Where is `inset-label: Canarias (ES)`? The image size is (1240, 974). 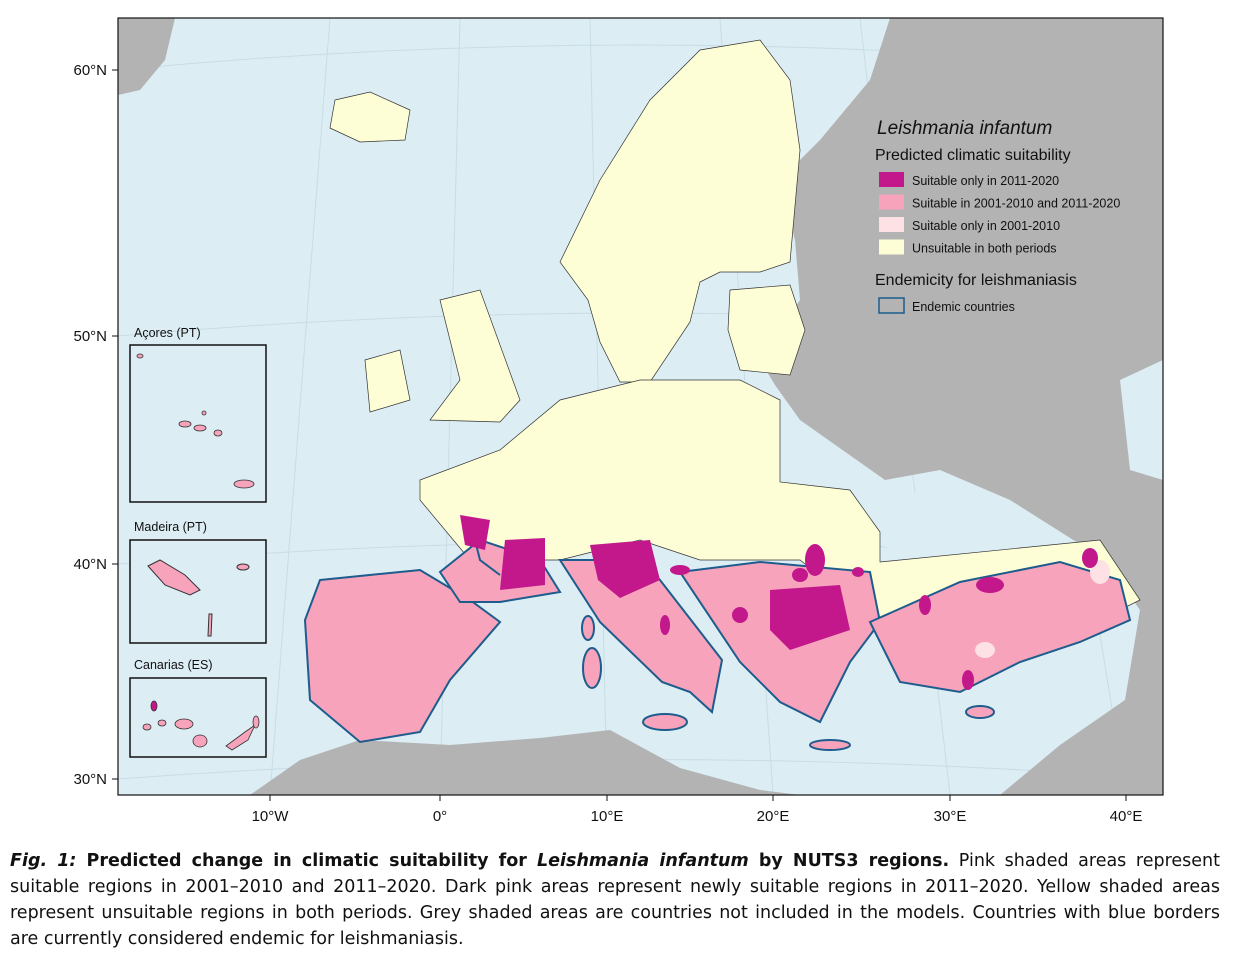
inset-label: Canarias (ES) is located at coordinates (173, 665).